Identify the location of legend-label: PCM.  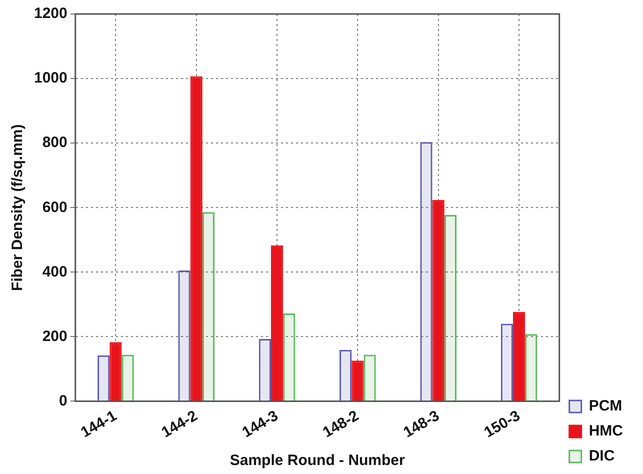
(605, 406).